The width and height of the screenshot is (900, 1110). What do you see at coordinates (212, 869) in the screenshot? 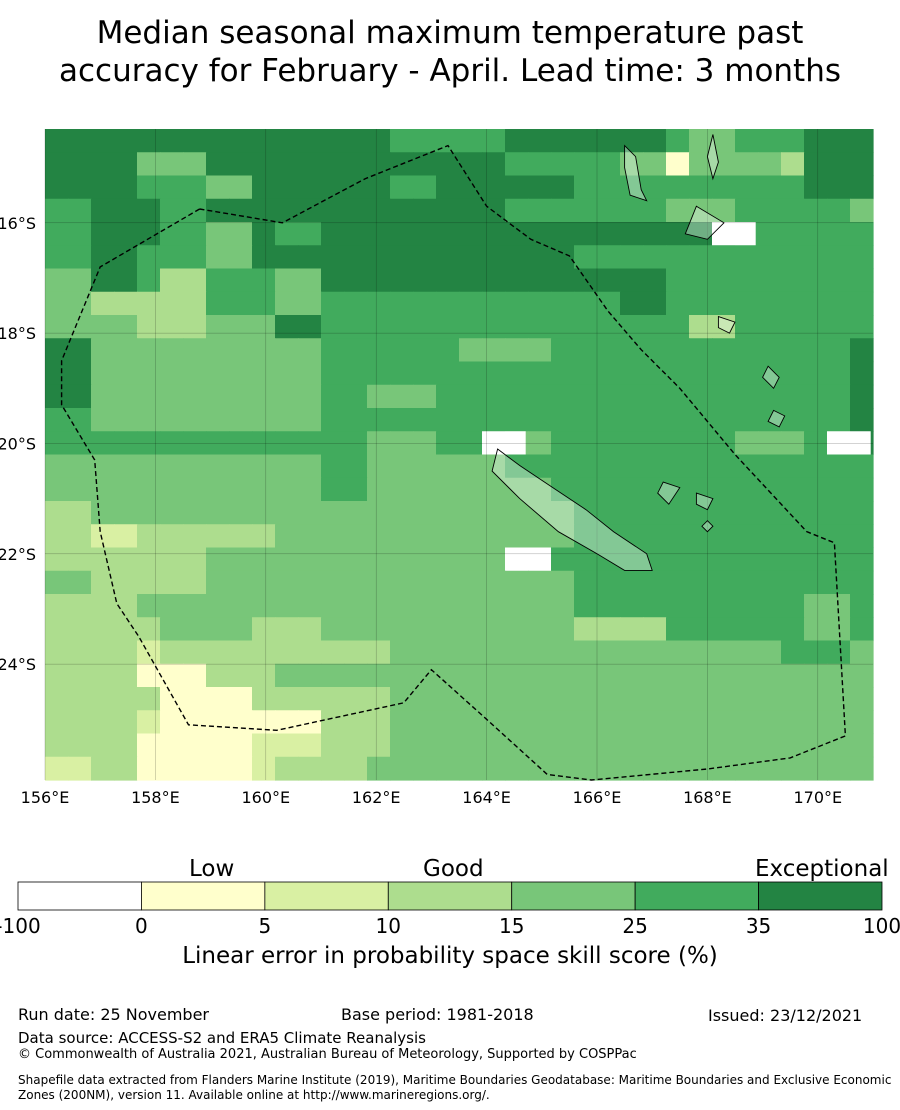
I see `colorbar-category-low: Low` at bounding box center [212, 869].